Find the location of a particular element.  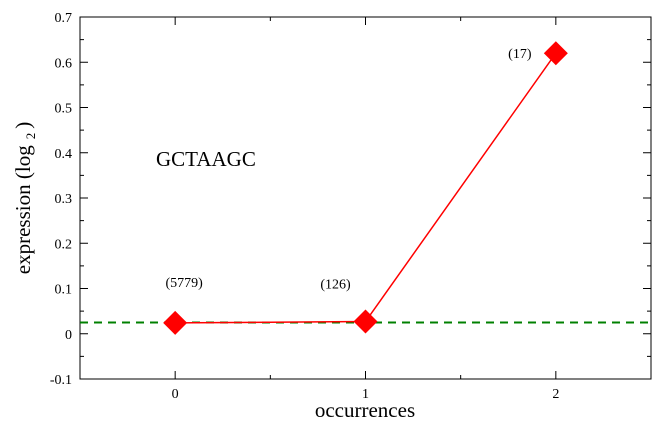

y-axis-title: expression (log 2) is located at coordinates (24, 198).